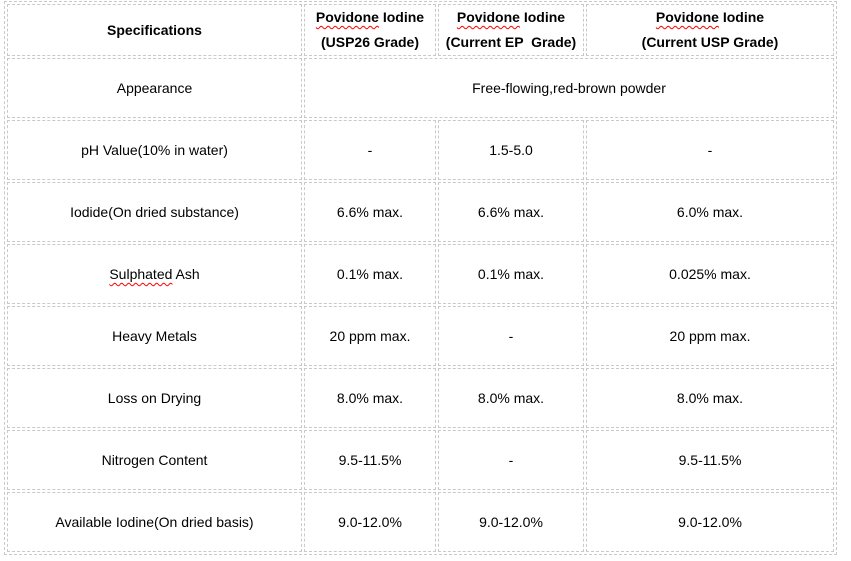  I want to click on value-cell: 0.025% max., so click(710, 274).